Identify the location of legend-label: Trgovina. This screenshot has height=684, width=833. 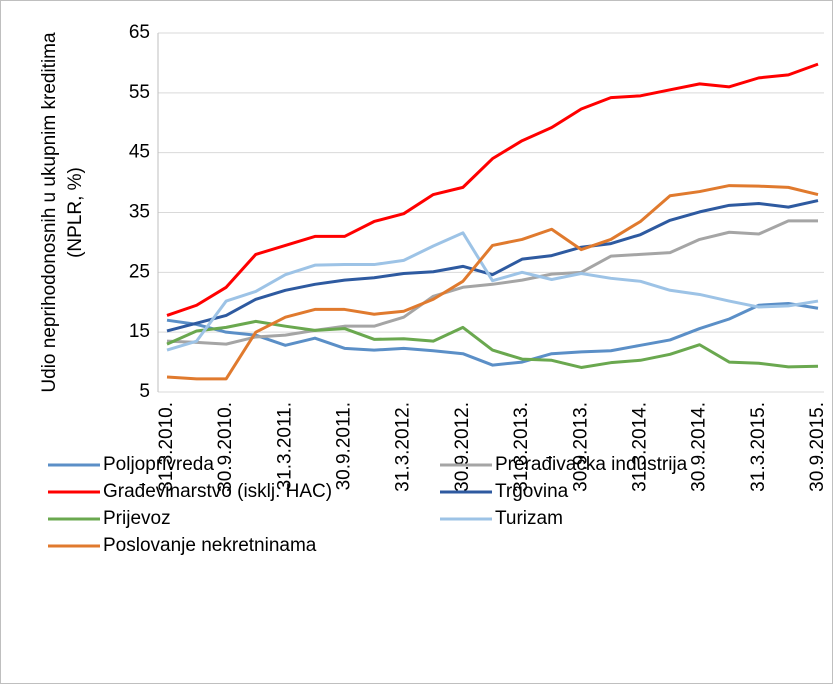
(532, 491).